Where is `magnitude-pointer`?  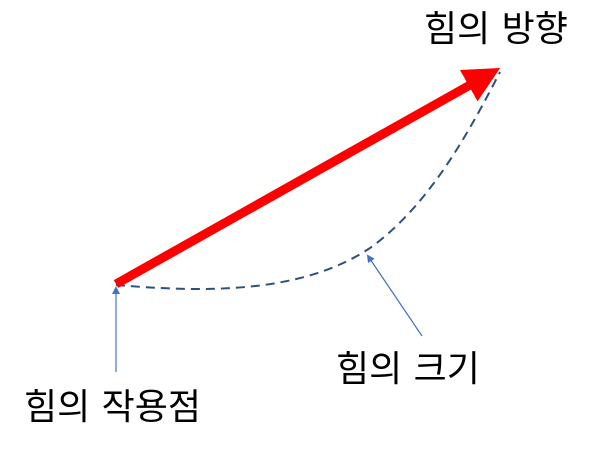
magnitude-pointer is located at coordinates (394, 295).